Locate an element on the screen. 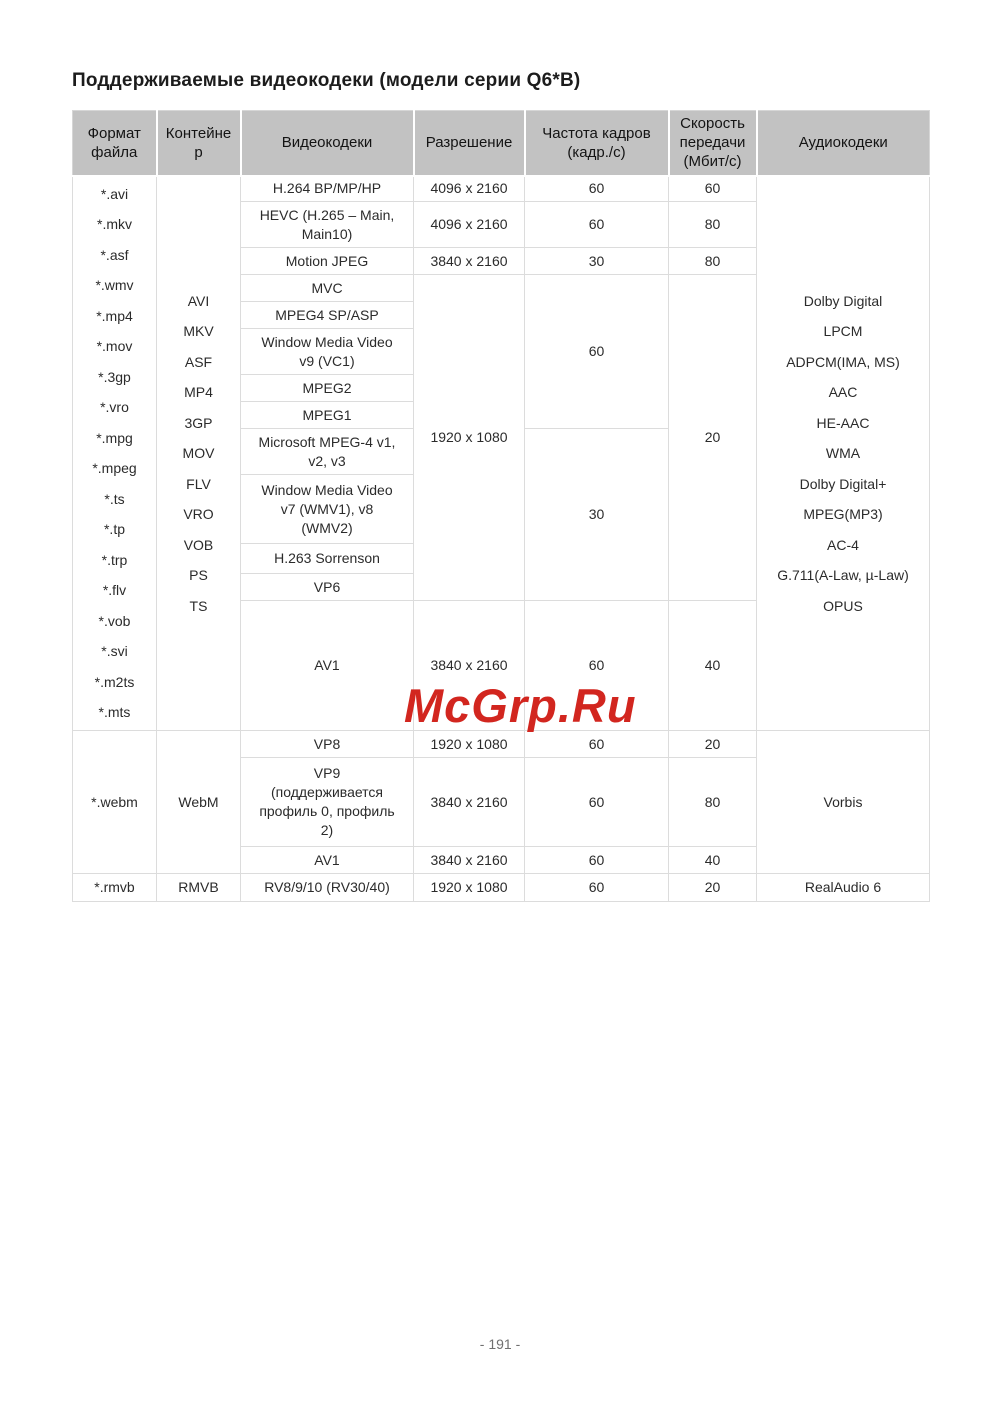 Image resolution: width=1000 pixels, height=1414 pixels. col-header-audio-codecs: Аудиокодеки is located at coordinates (842, 143).